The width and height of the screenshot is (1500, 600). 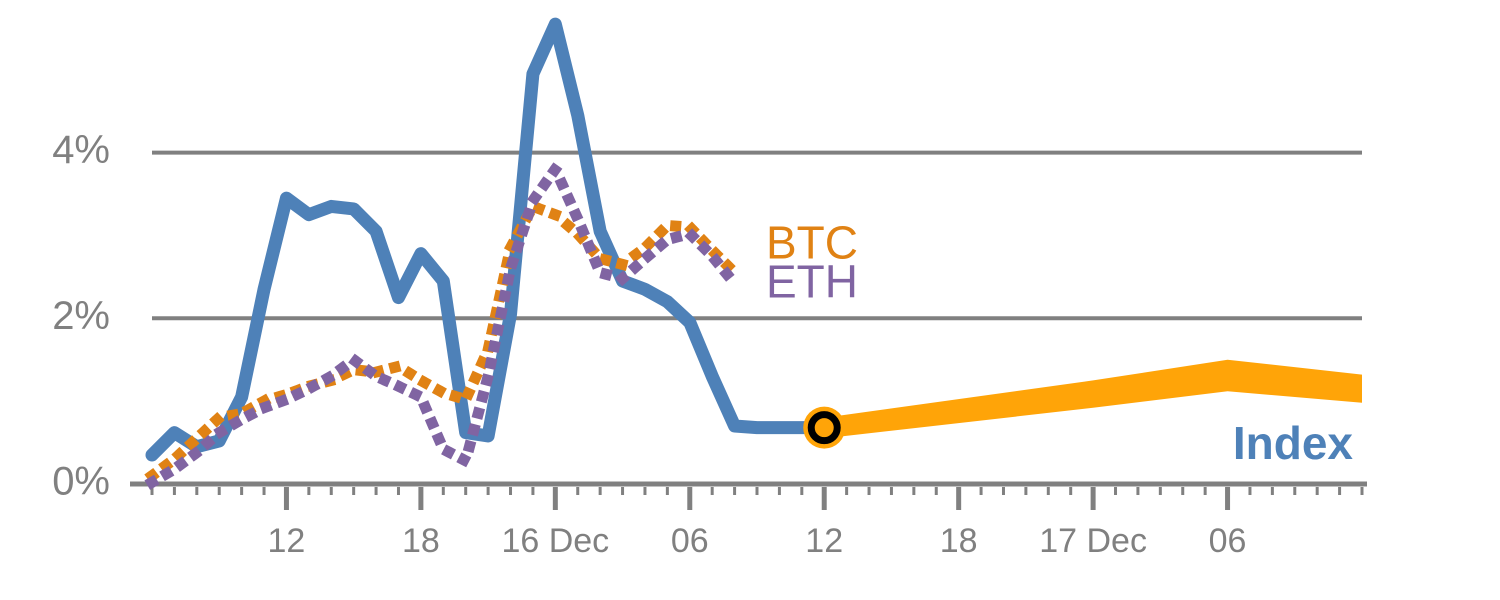 I want to click on eth-label: ETH, so click(x=812, y=282).